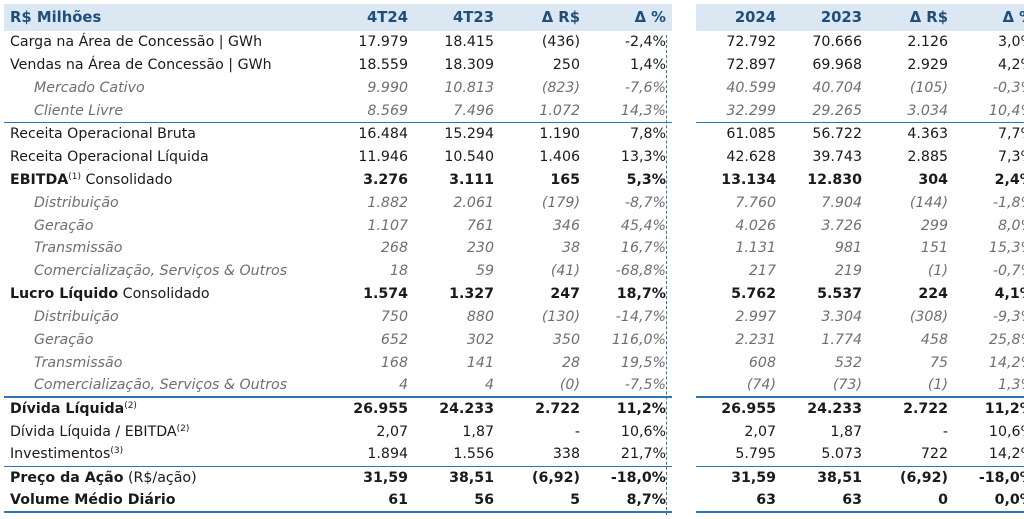  I want to click on row-label: Carga na Área de Concessão | GWh, so click(166, 42).